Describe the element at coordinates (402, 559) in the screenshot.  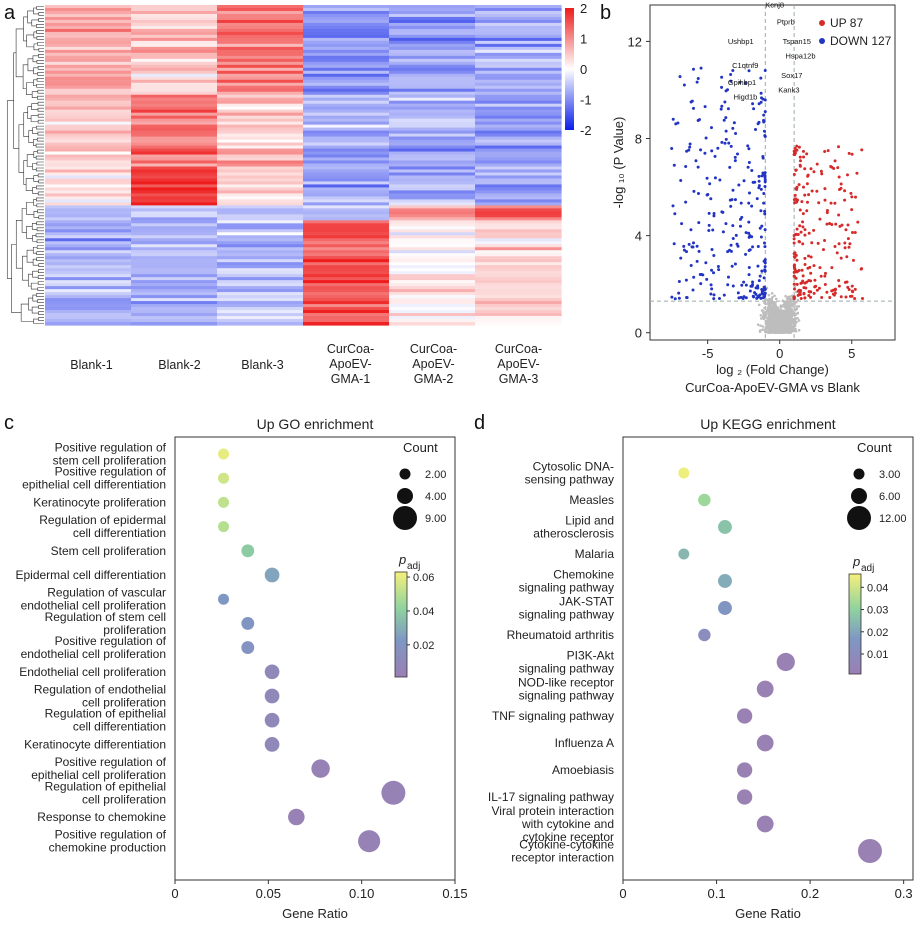
I see `color-legend-title: p` at that location.